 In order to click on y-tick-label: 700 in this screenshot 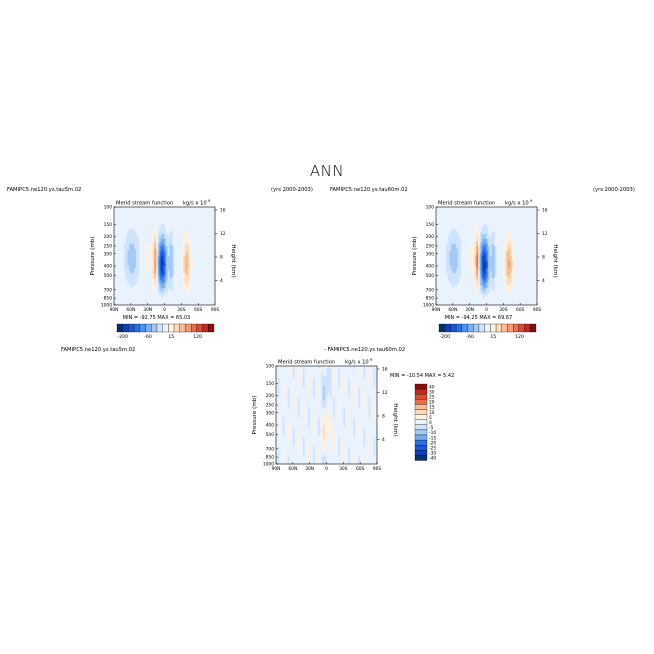, I will do `click(108, 290)`.